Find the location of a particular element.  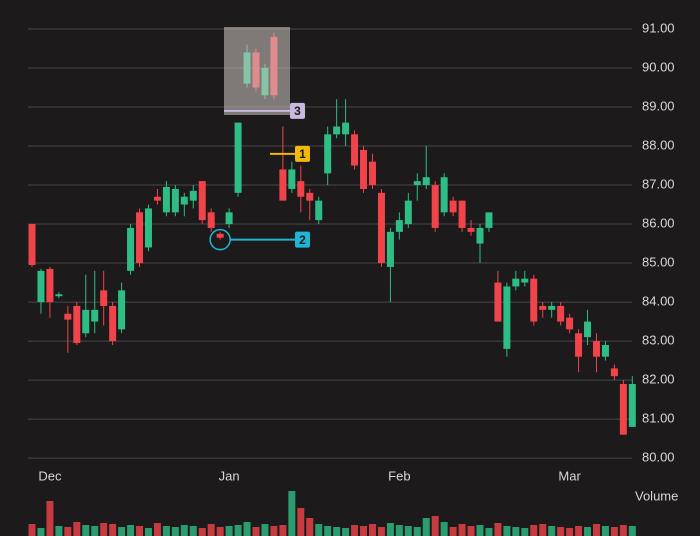

x-tick-label: Dec is located at coordinates (50, 475).